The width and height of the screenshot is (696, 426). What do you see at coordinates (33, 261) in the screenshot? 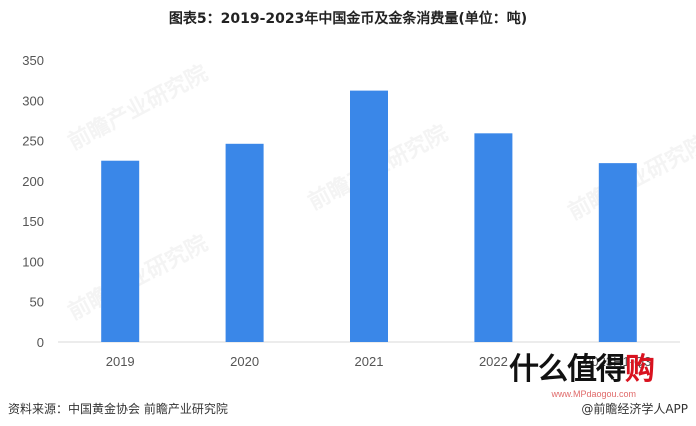
I see `y-tick-label: 100` at bounding box center [33, 261].